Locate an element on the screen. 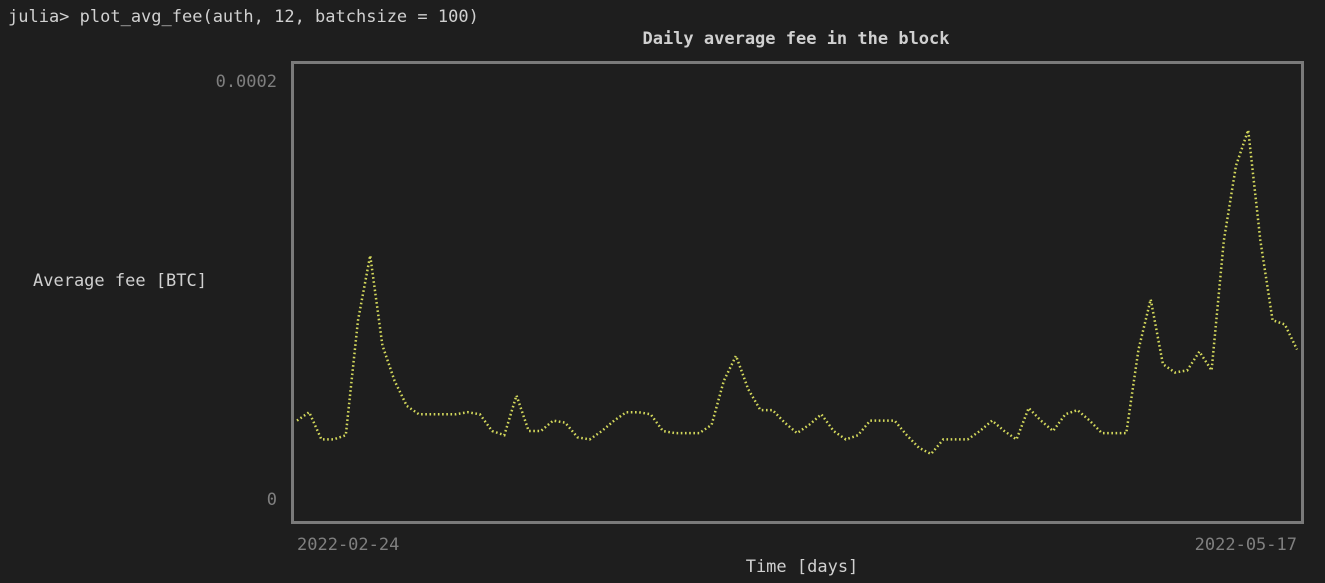  y-tick-label: 0.0002 is located at coordinates (246, 82).